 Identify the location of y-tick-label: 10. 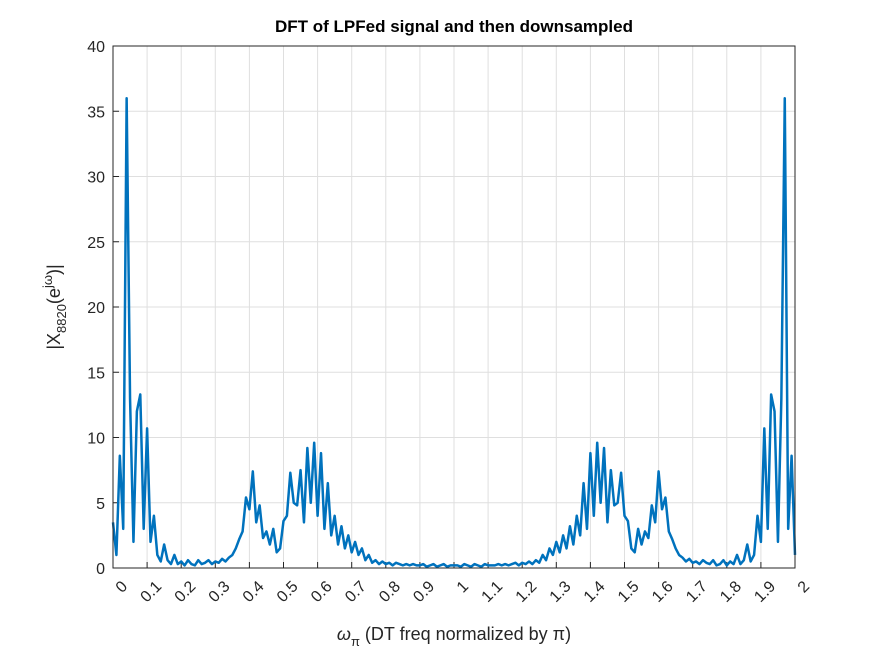
(96, 439).